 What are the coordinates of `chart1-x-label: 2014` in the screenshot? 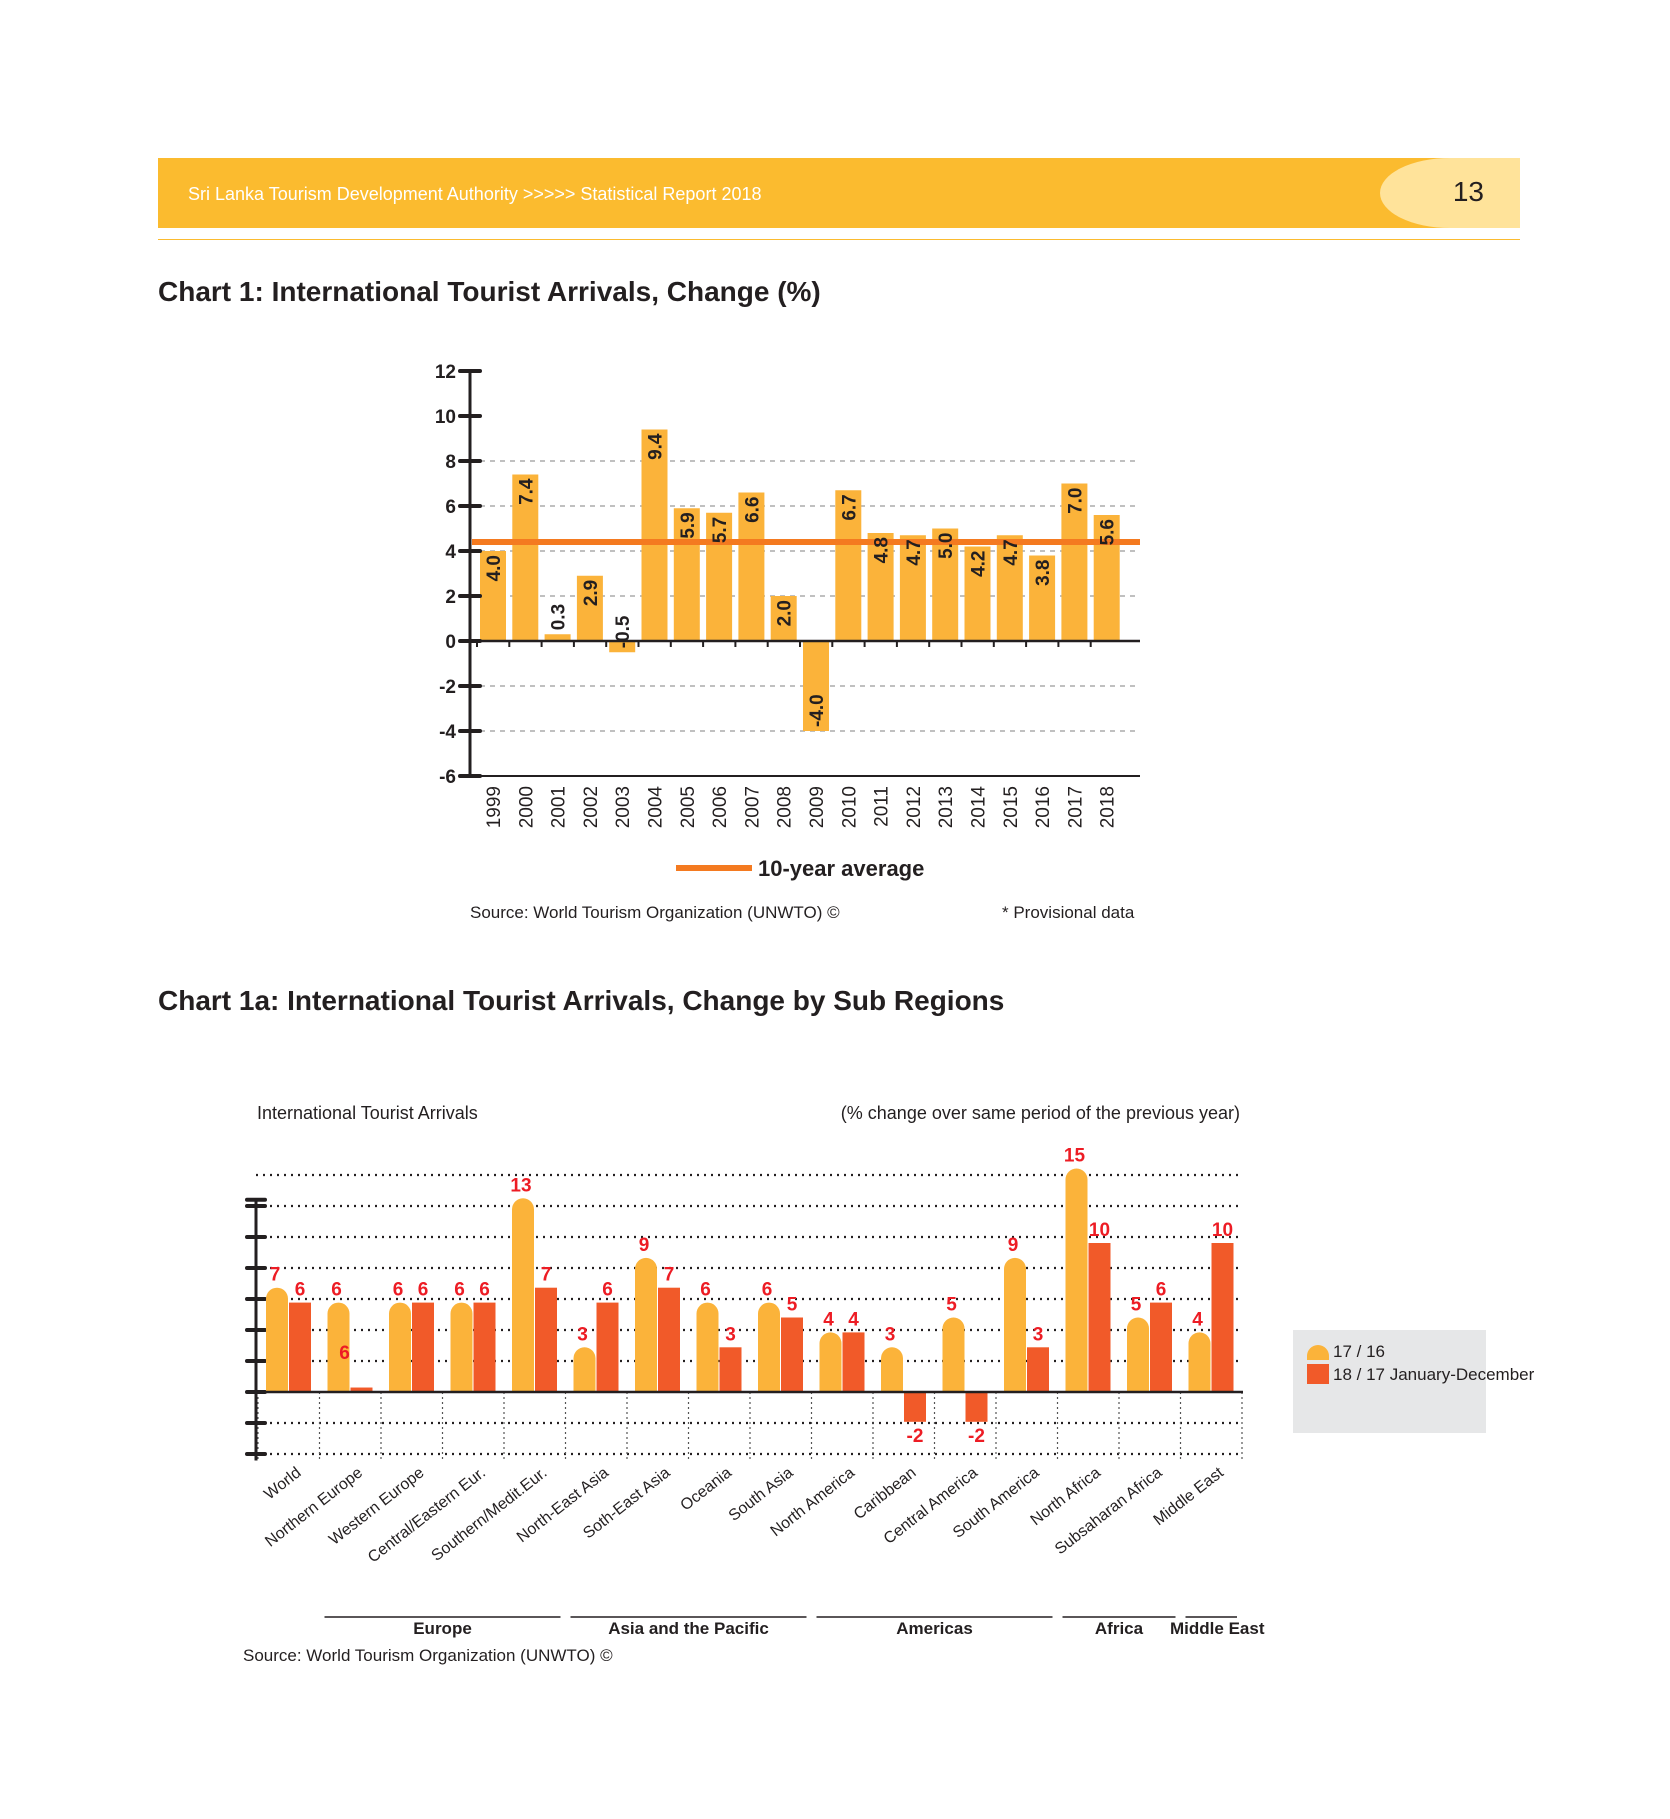 It's located at (979, 807).